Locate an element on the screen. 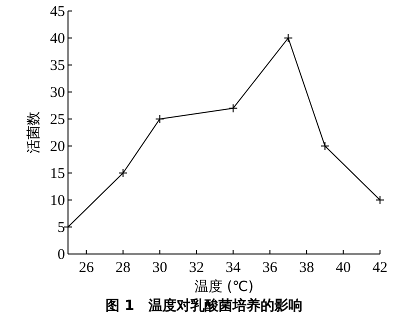 This screenshot has height=320, width=408. y-tick-label: 10 is located at coordinates (57, 201).